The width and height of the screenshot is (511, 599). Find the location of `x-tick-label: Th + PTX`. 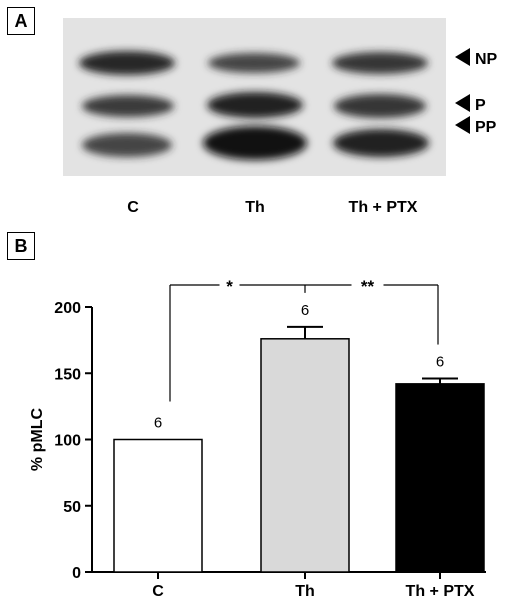

x-tick-label: Th + PTX is located at coordinates (440, 591).